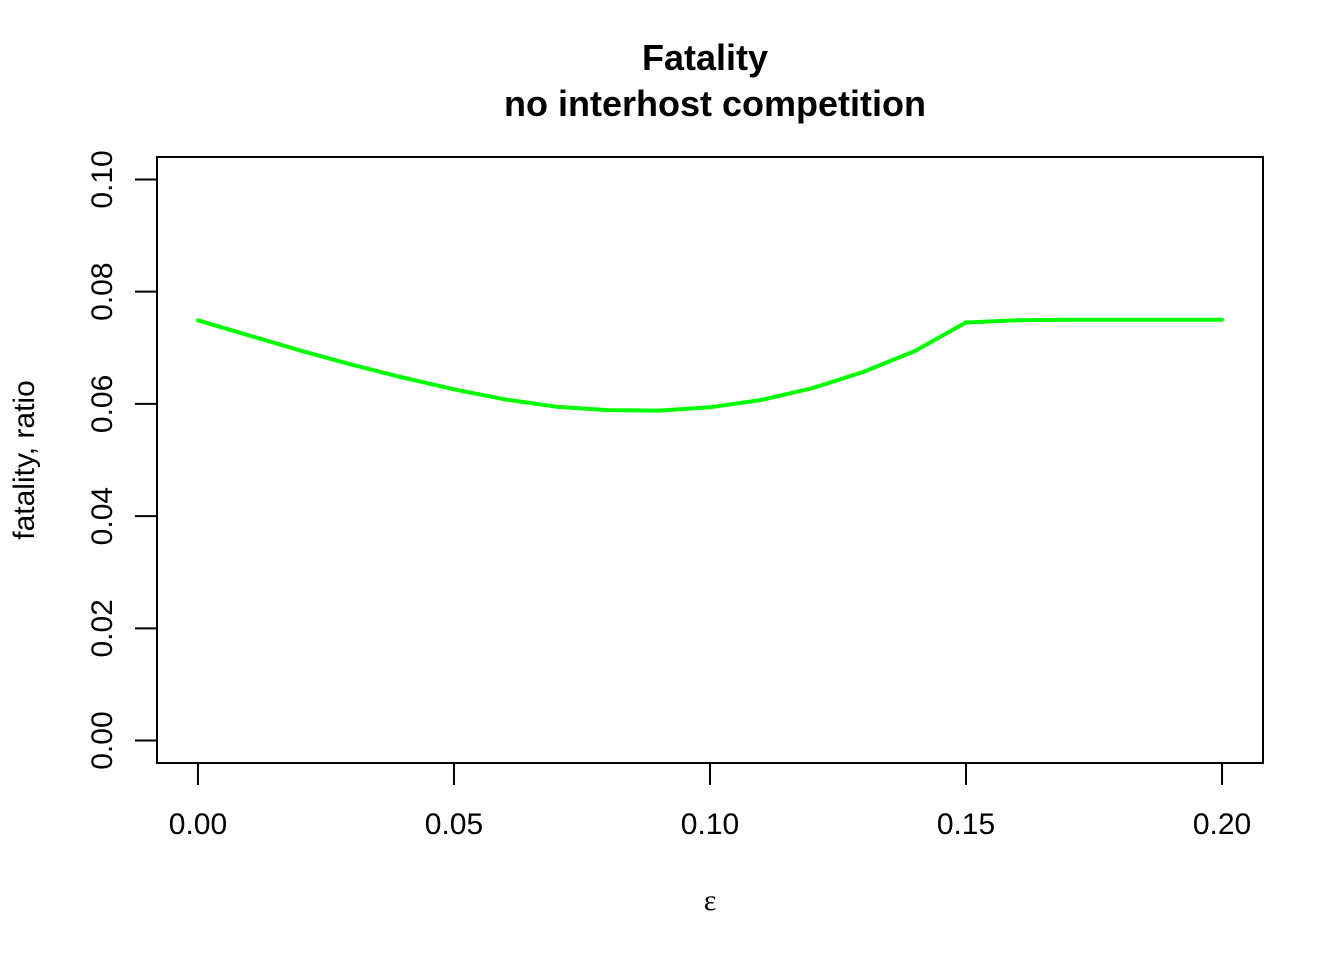 This screenshot has height=960, width=1344. Describe the element at coordinates (102, 404) in the screenshot. I see `y-tick-label: 0.06` at that location.